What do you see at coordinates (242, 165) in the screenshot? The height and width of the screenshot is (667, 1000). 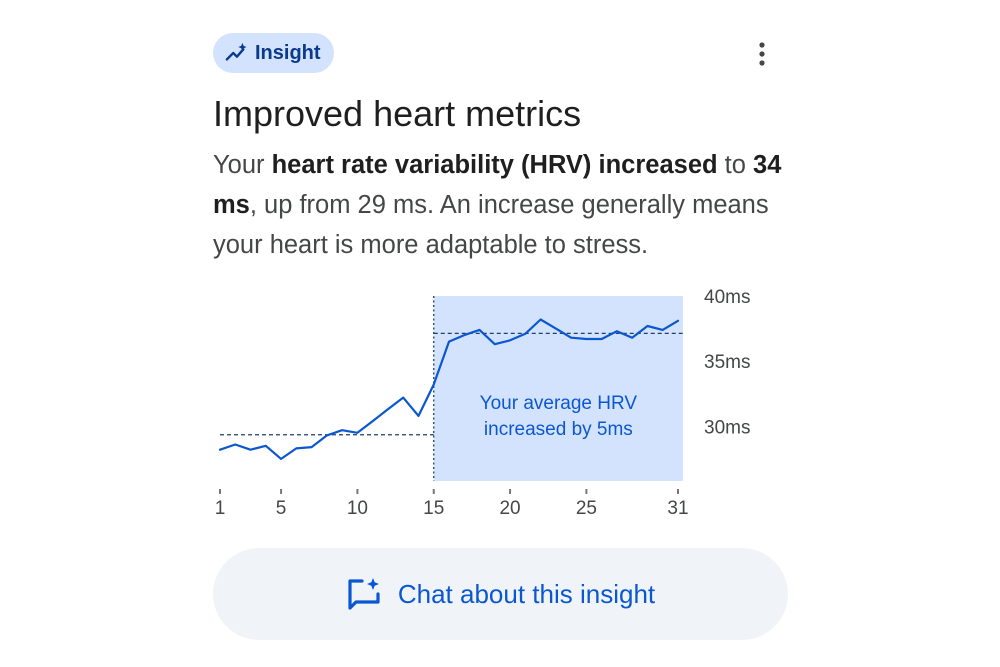 I see `desc-text-1: Your` at bounding box center [242, 165].